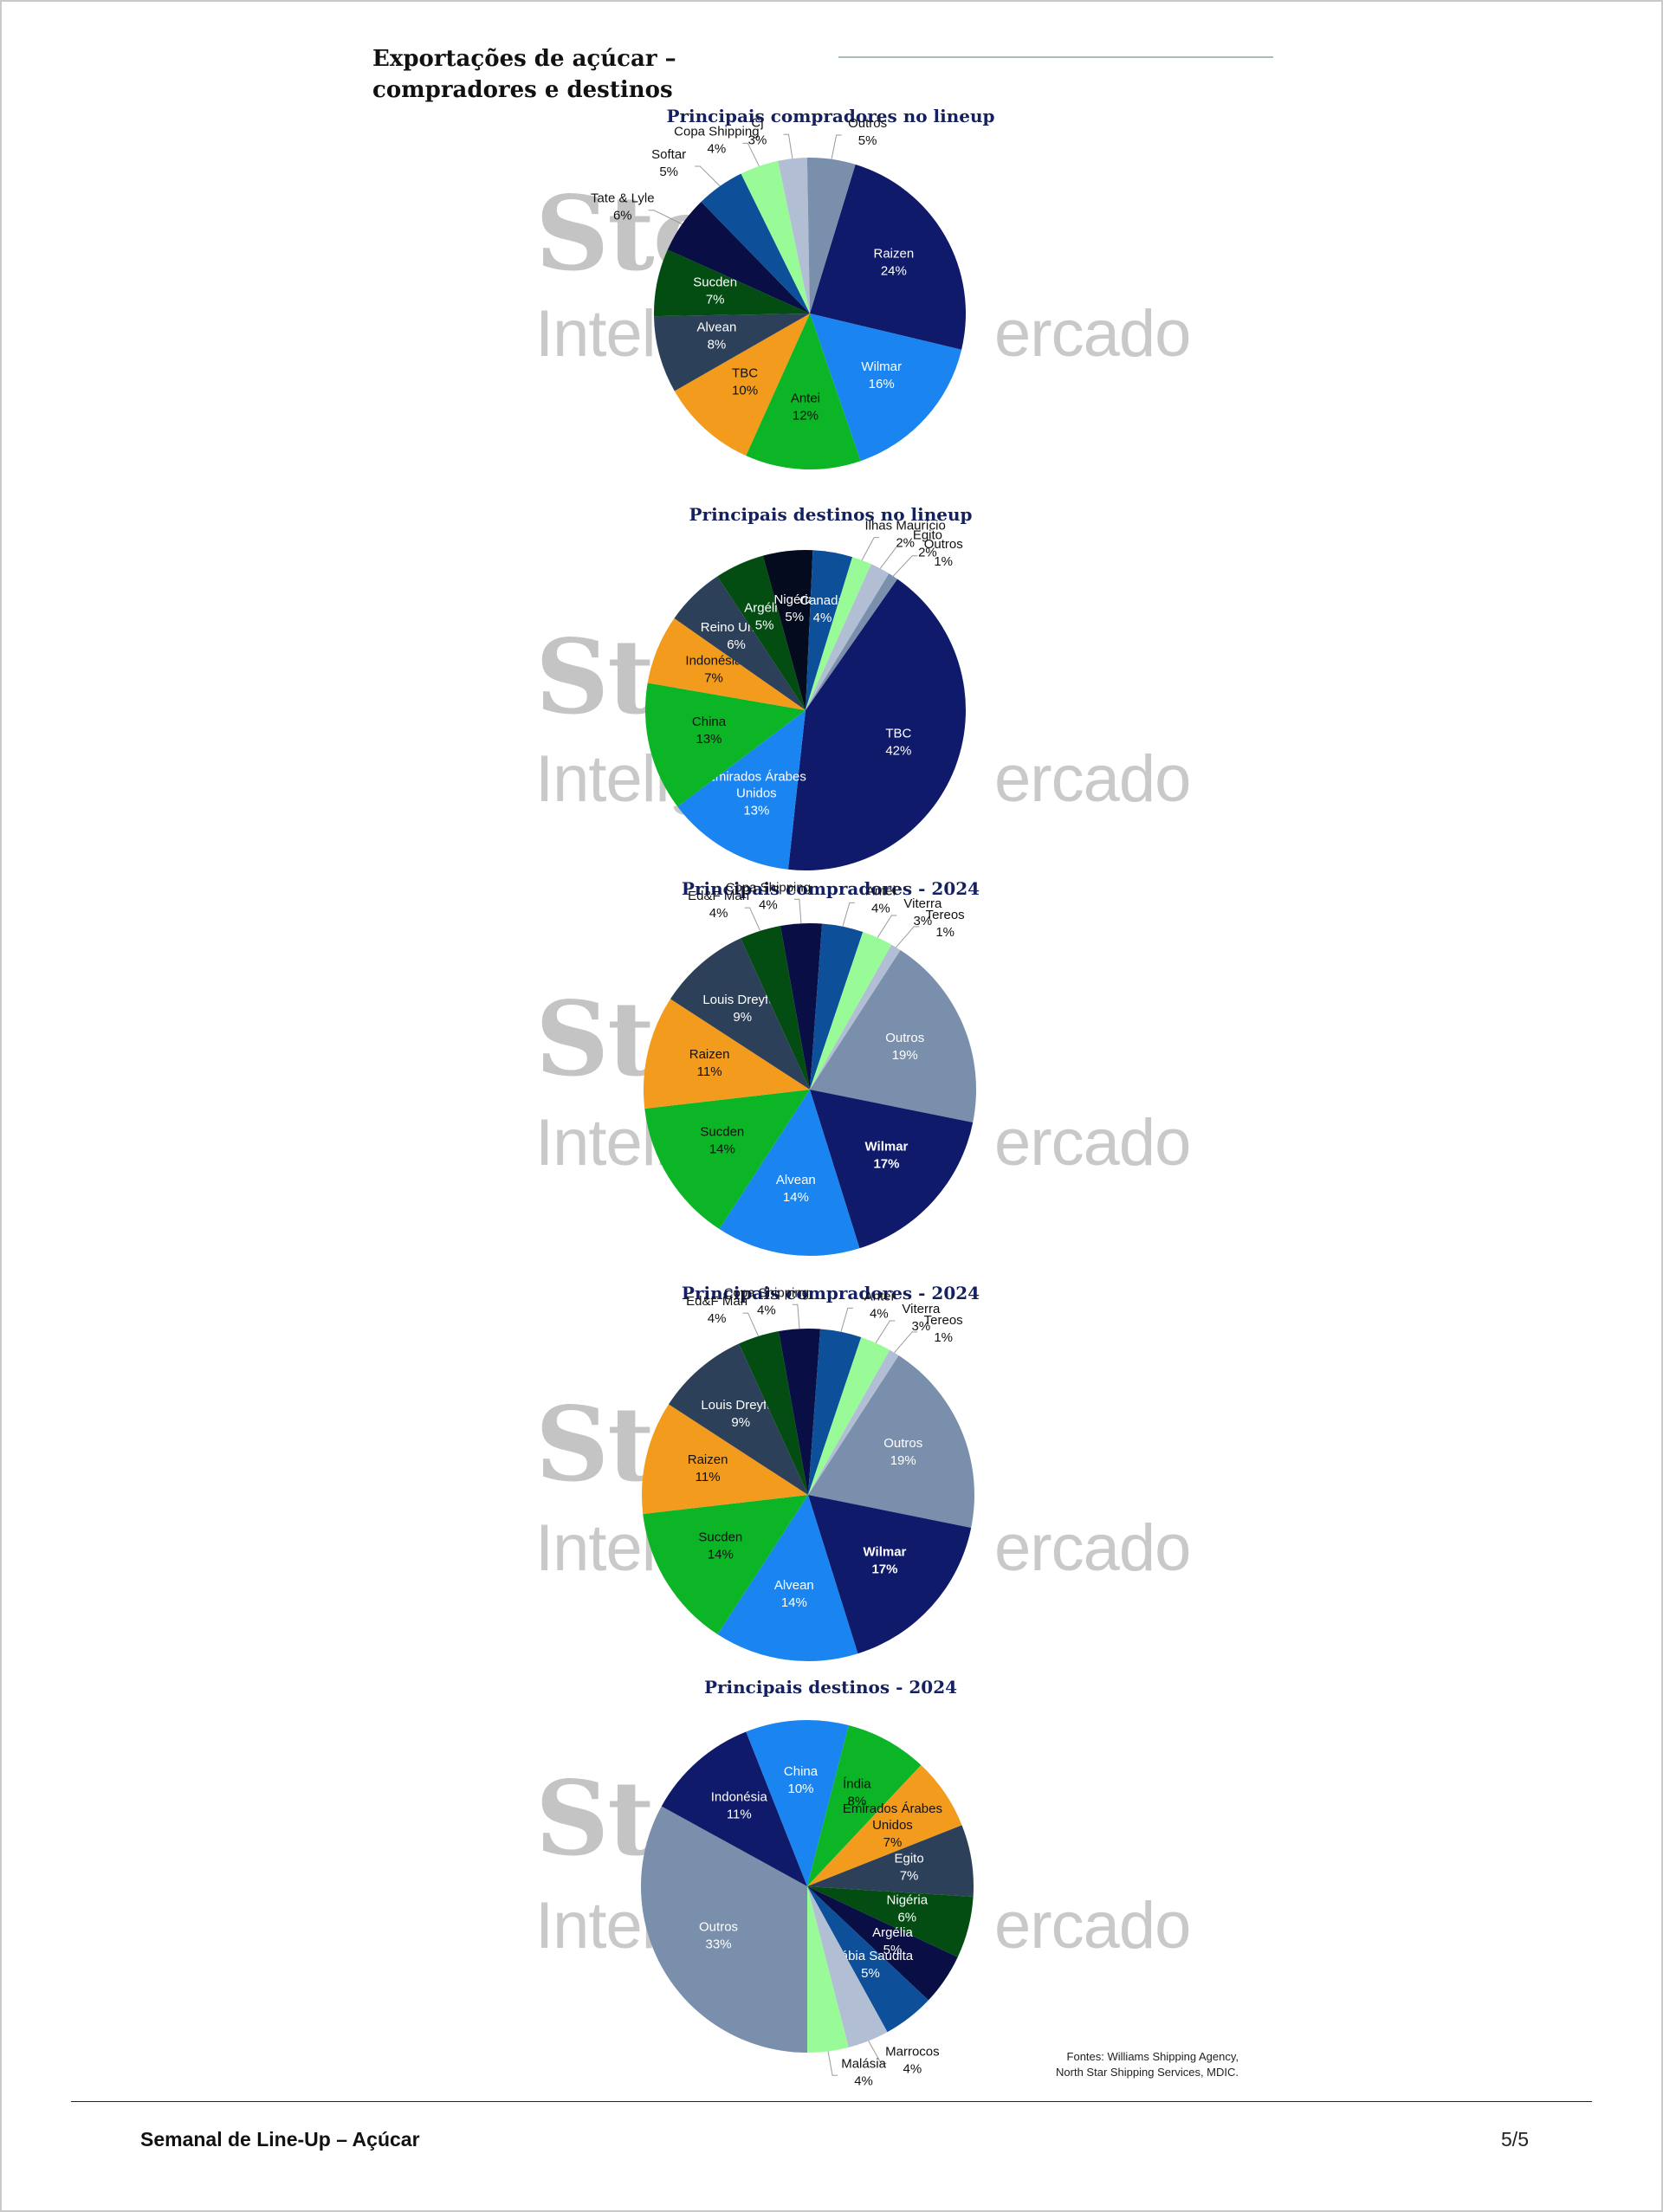  What do you see at coordinates (912, 2061) in the screenshot?
I see `slice-label: Marrocos 4%` at bounding box center [912, 2061].